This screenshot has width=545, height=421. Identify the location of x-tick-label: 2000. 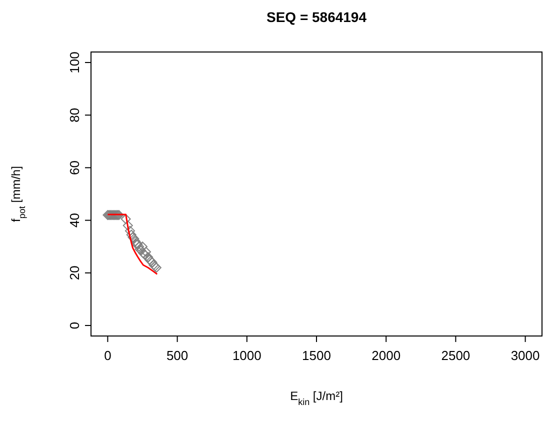
(386, 355).